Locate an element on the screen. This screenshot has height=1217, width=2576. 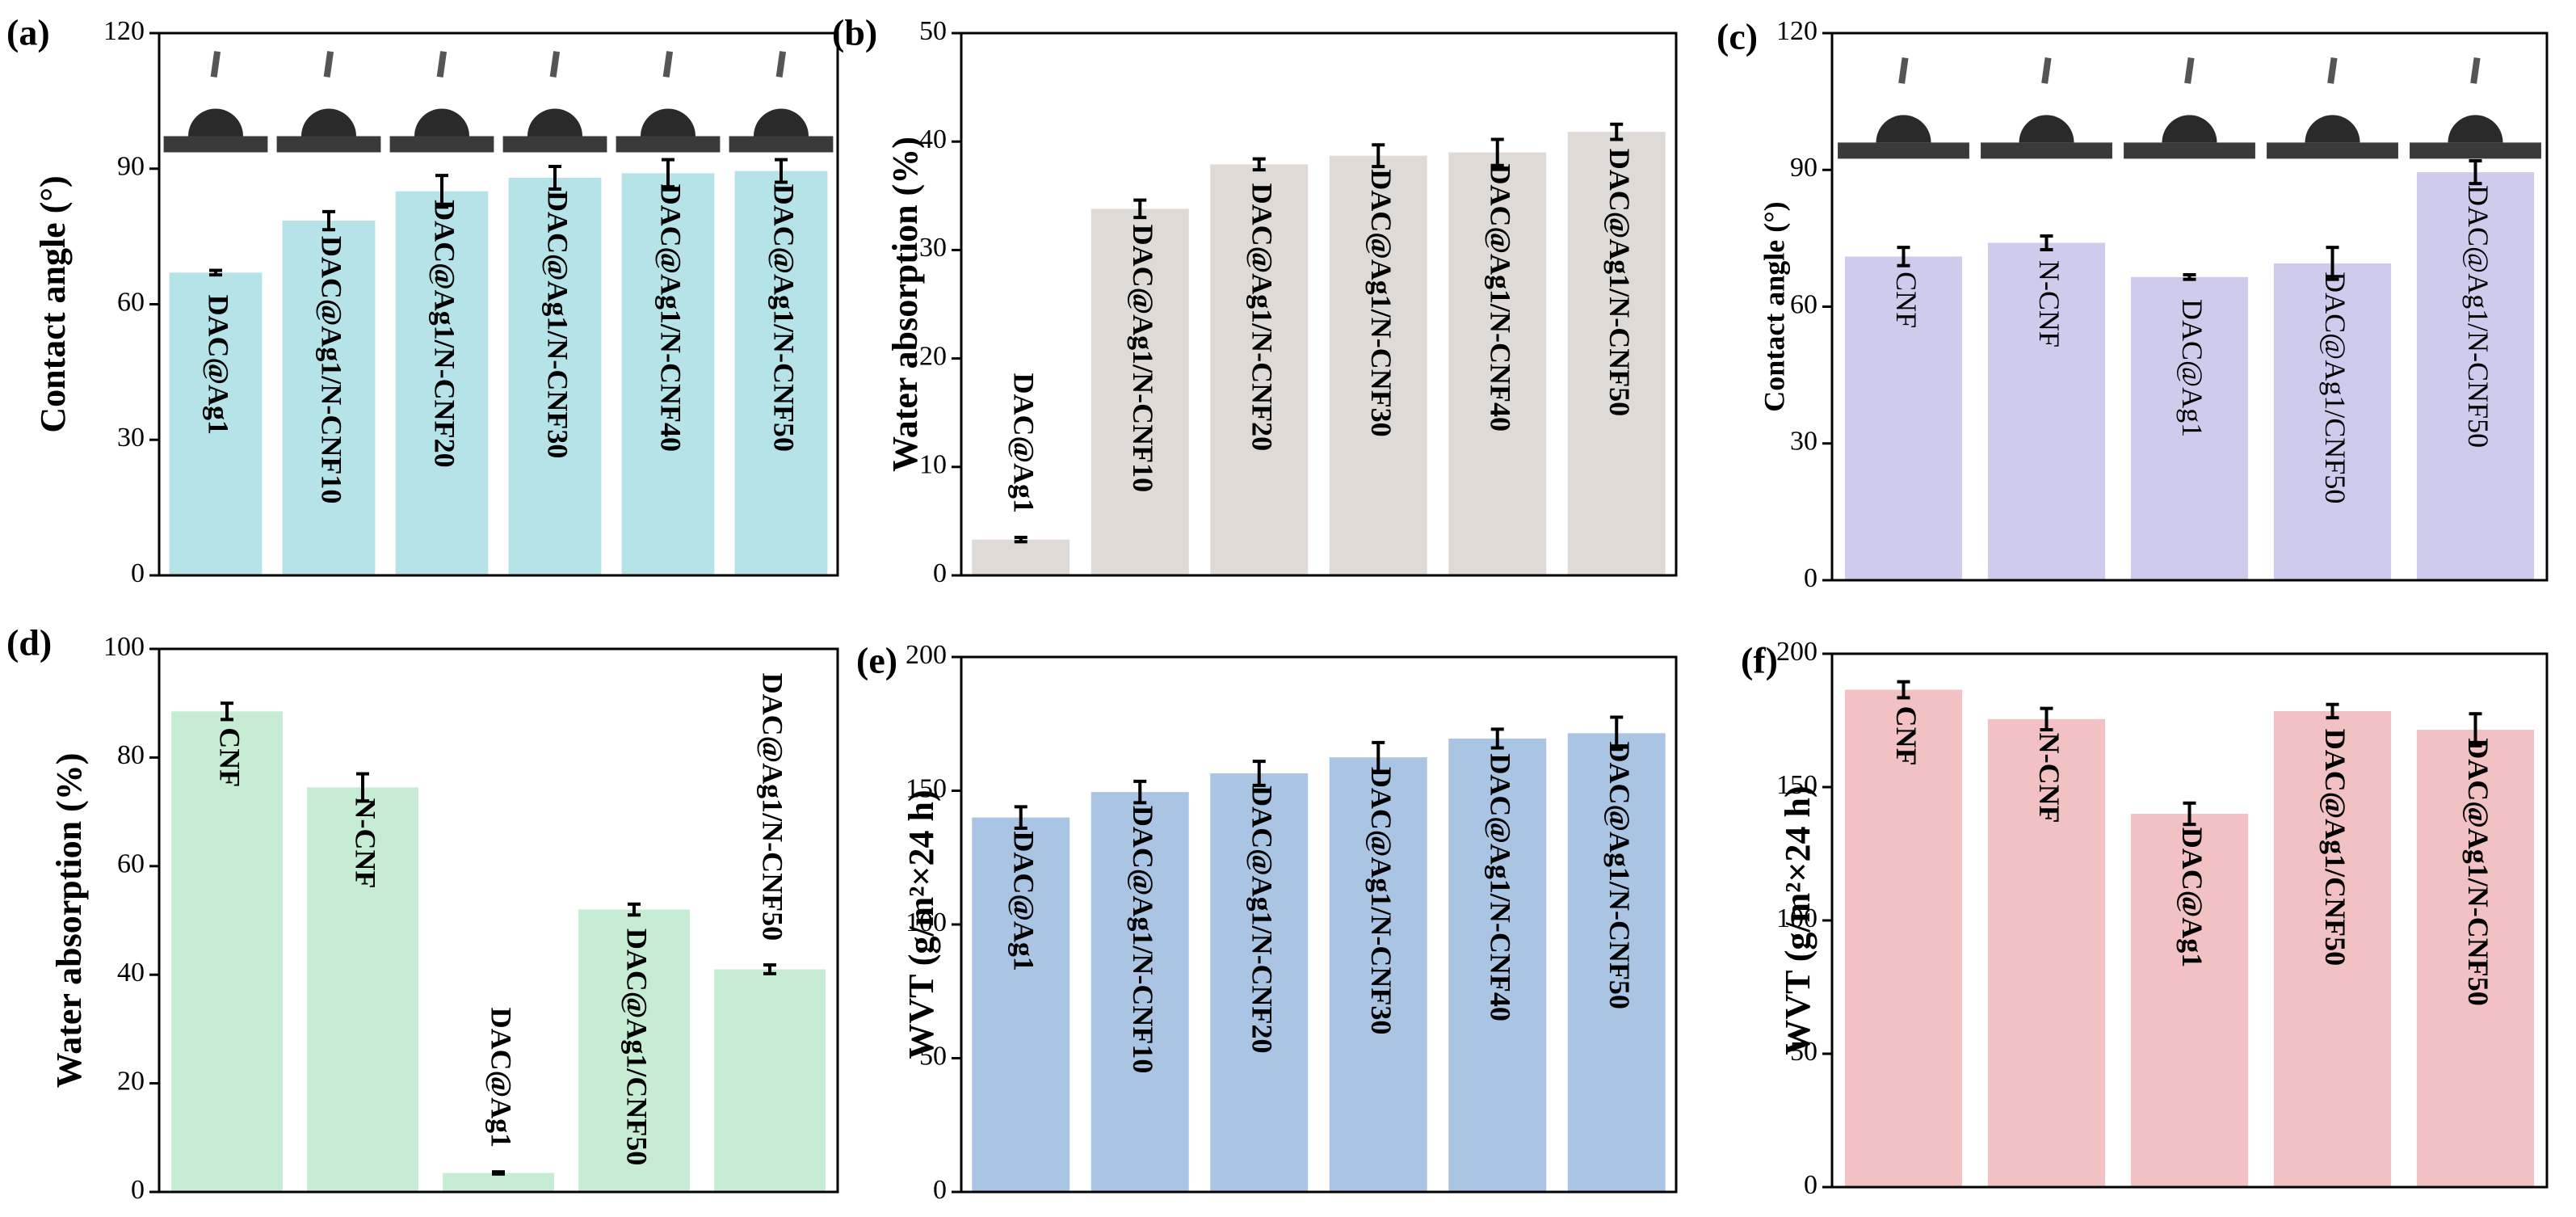
y-axis-label: Contact angle (°) is located at coordinates (53, 303).